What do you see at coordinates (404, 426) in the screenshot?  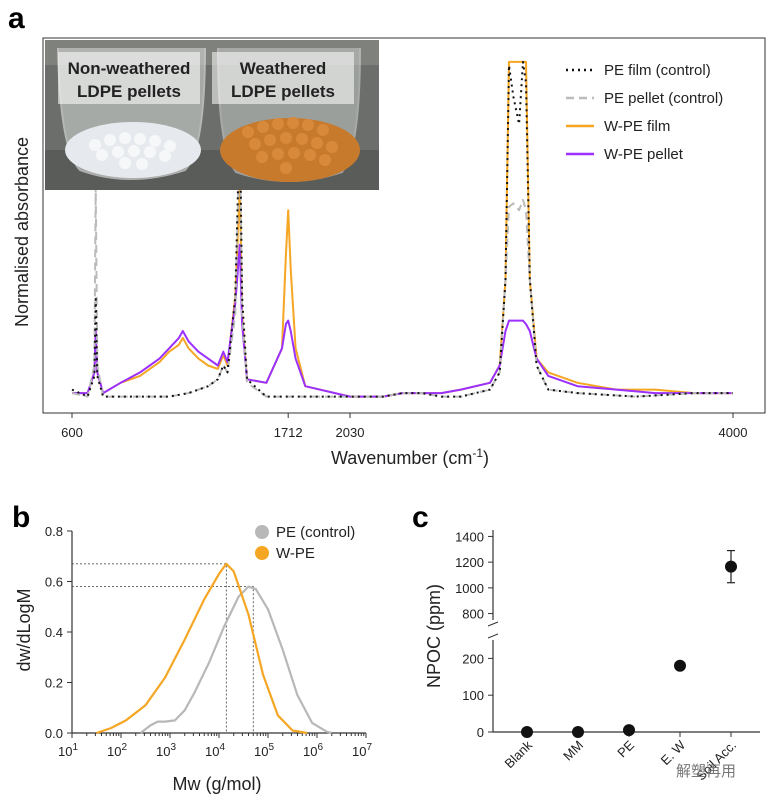 I see `panel-a-xticks: 600 1712 2030 4000` at bounding box center [404, 426].